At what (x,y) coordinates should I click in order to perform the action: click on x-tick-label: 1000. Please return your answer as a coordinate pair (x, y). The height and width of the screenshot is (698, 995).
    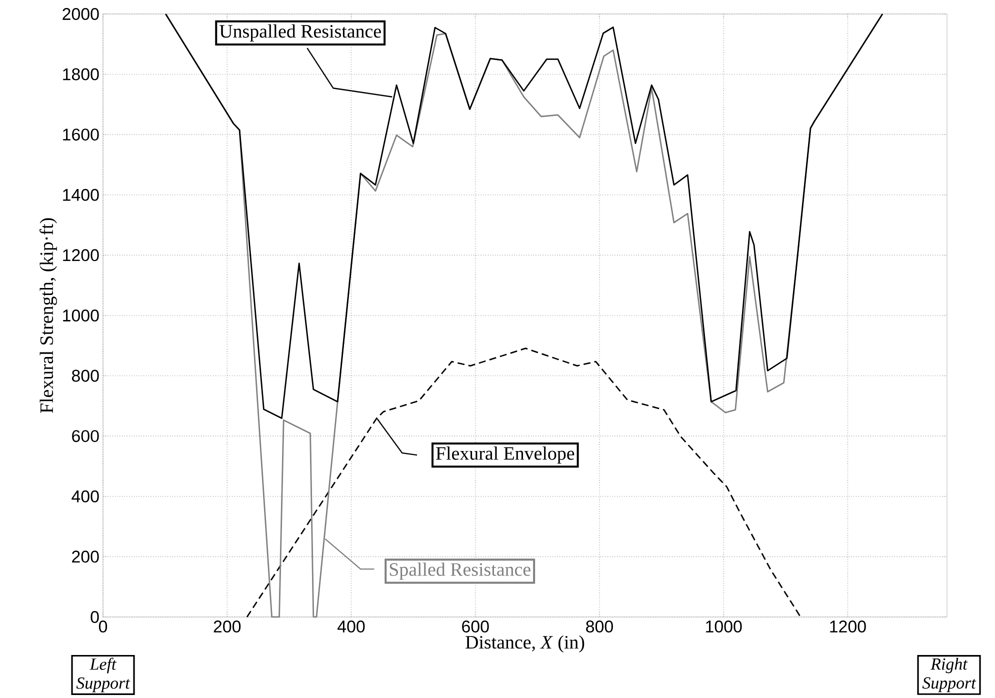
    Looking at the image, I should click on (724, 626).